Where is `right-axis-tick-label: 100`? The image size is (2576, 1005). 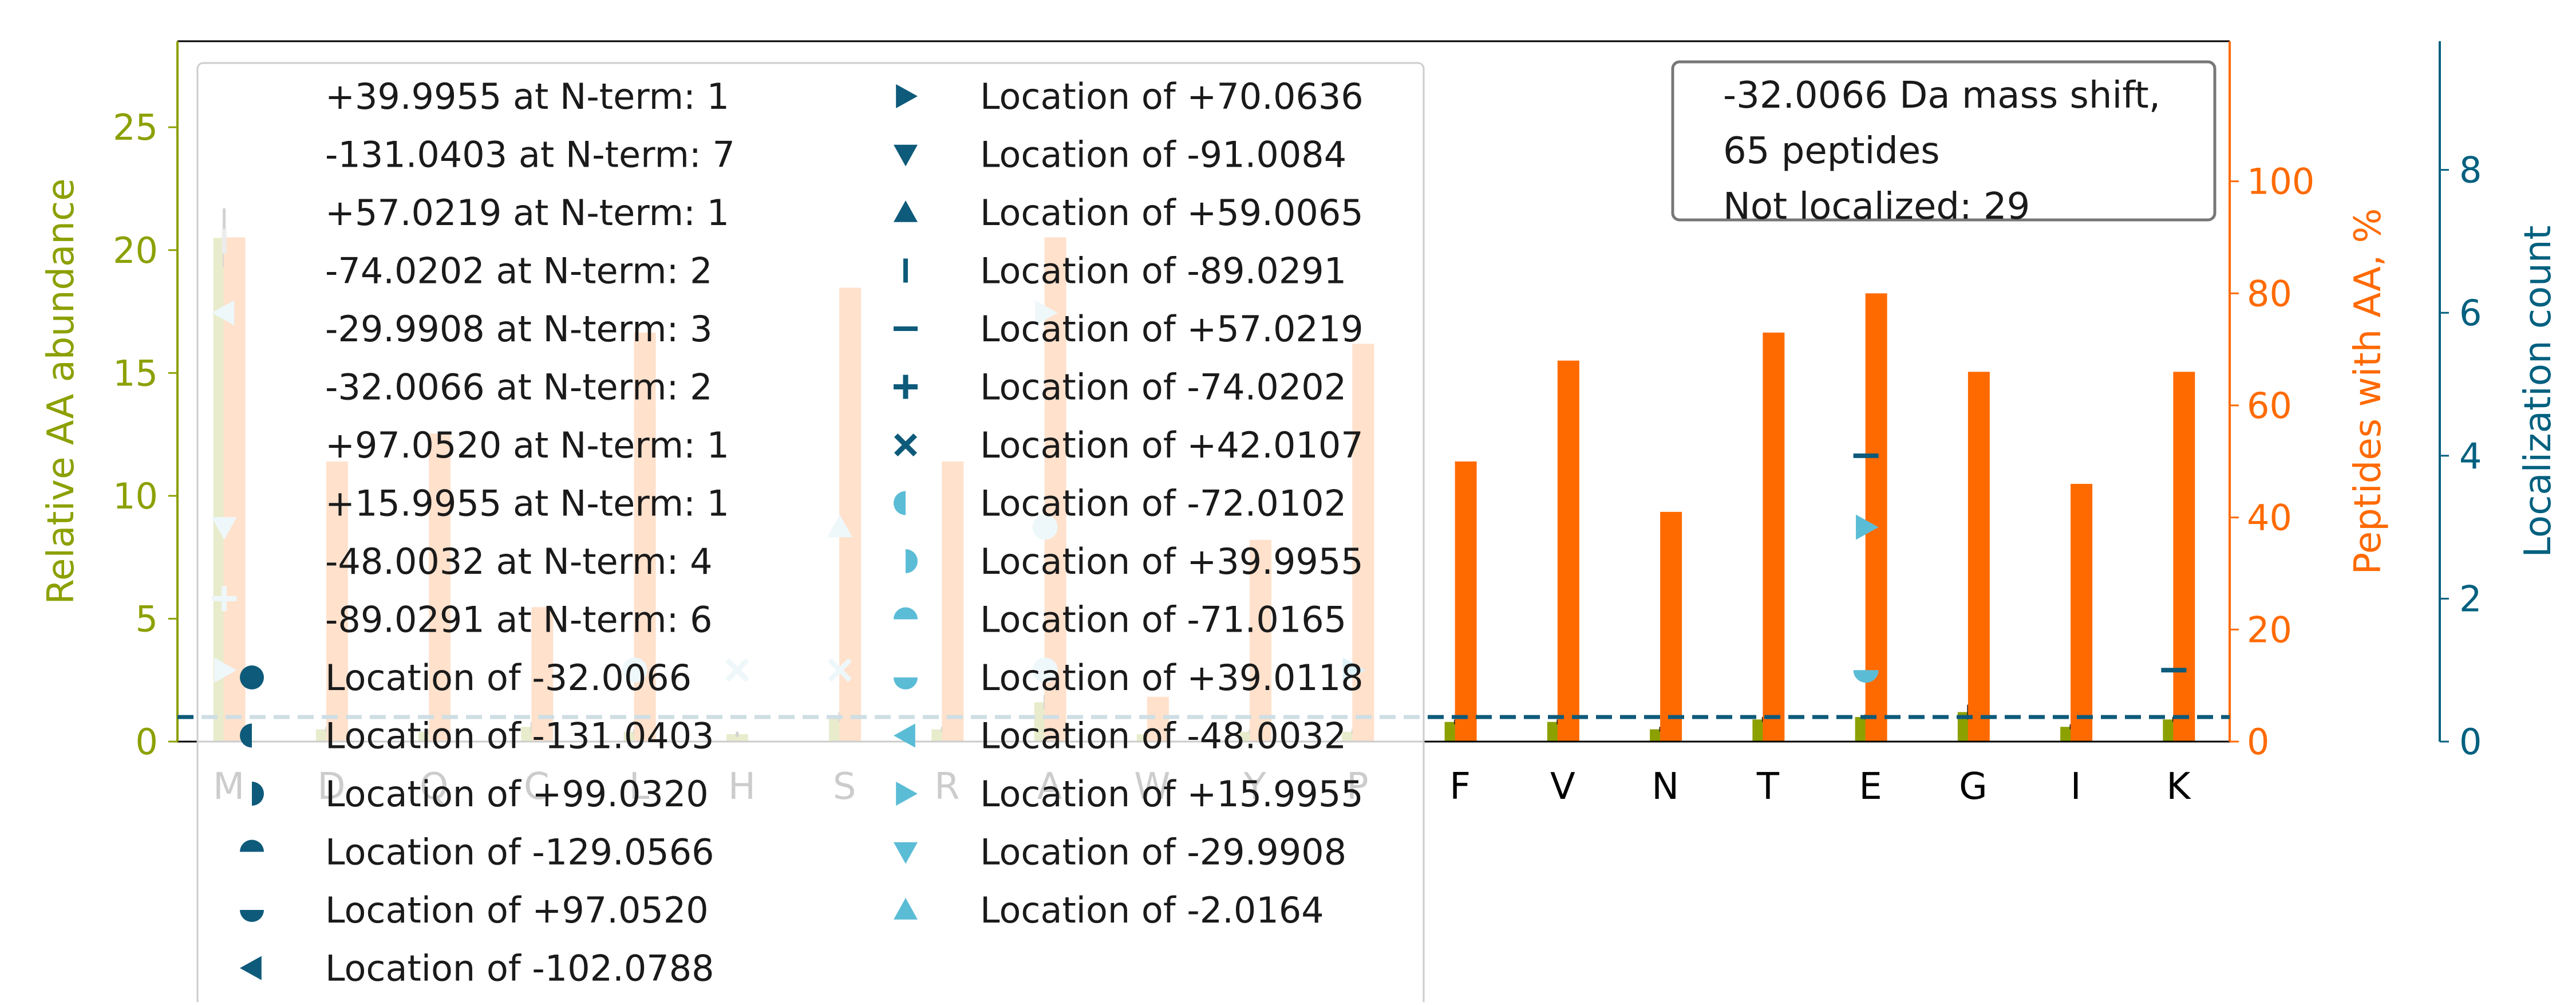
right-axis-tick-label: 100 is located at coordinates (2280, 182).